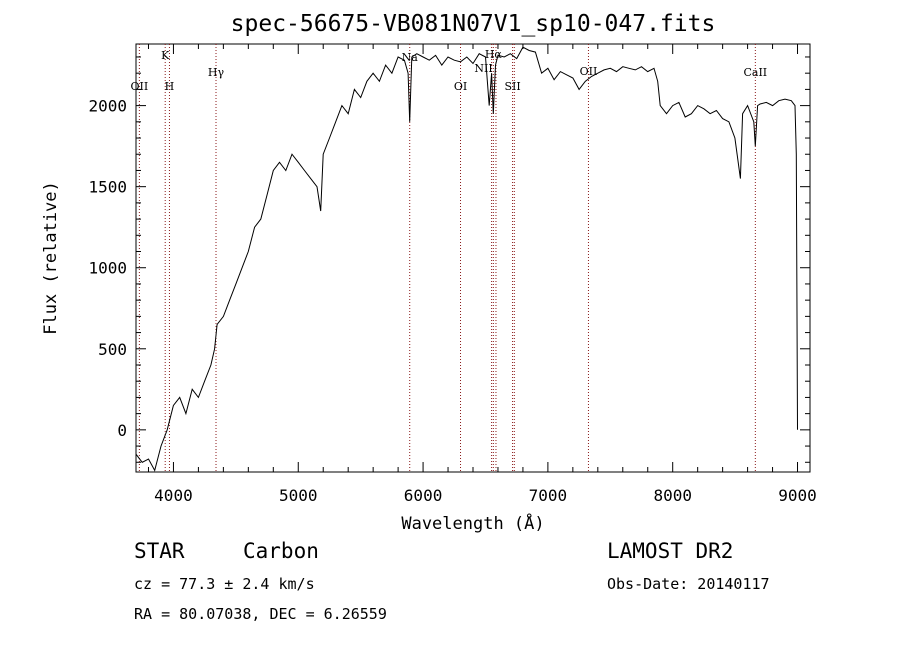 This screenshot has width=900, height=649. I want to click on observation-date: Obs-Date: 20140117, so click(688, 584).